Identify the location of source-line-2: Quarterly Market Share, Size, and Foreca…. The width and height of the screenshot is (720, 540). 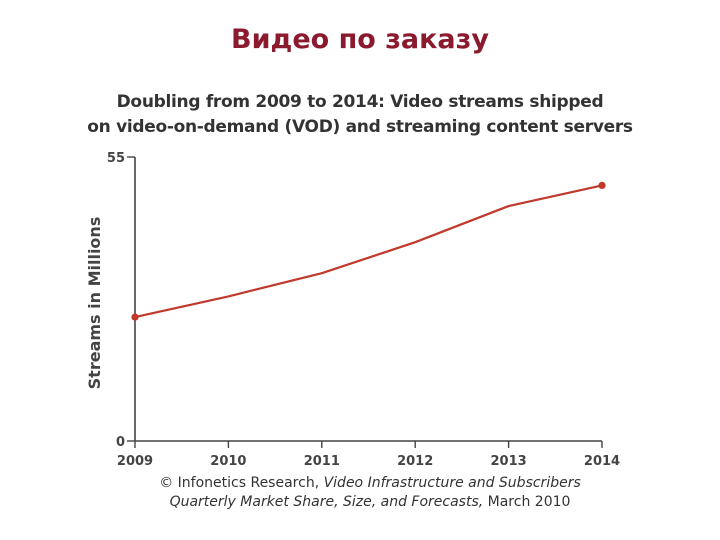
(370, 502).